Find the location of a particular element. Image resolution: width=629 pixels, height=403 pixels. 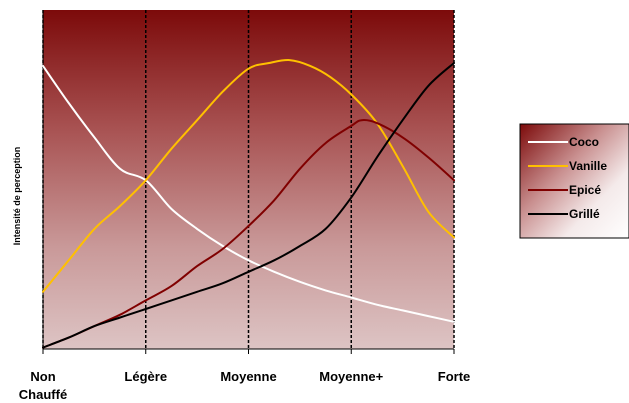

x-ticks is located at coordinates (248, 351).